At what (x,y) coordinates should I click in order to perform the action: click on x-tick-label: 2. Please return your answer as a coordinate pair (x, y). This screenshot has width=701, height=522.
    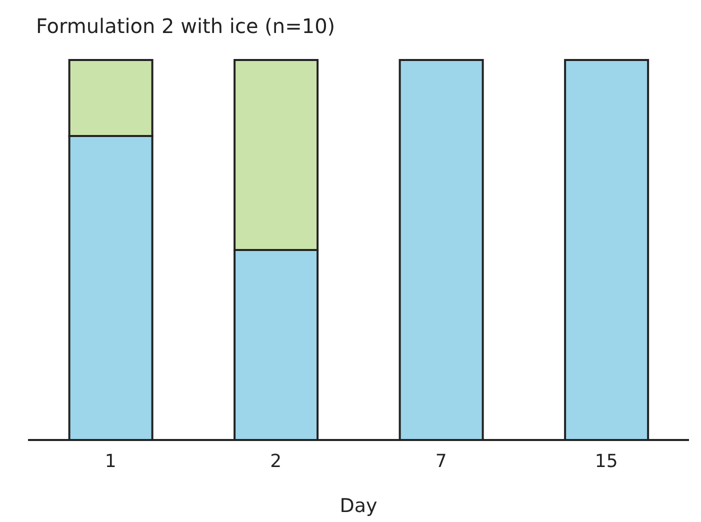
    Looking at the image, I should click on (276, 461).